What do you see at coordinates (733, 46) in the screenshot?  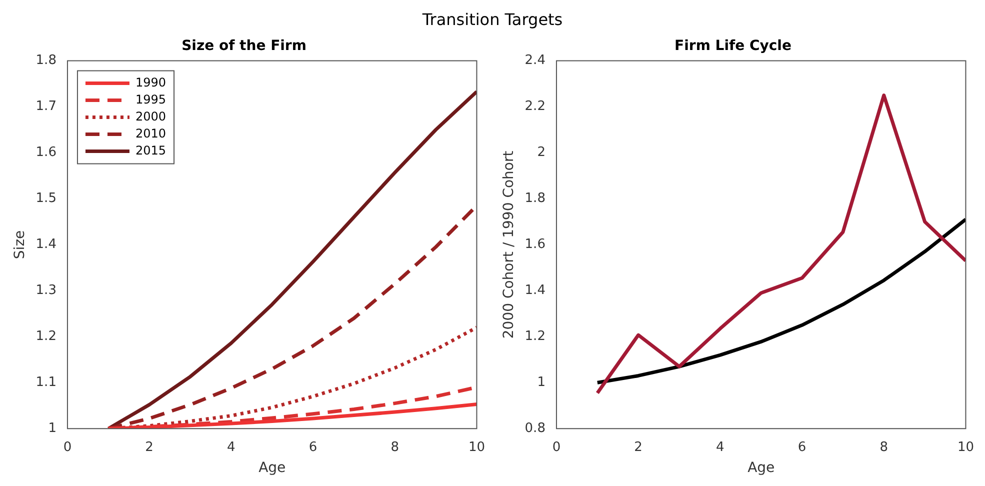 I see `chart-title: Firm Life Cycle` at bounding box center [733, 46].